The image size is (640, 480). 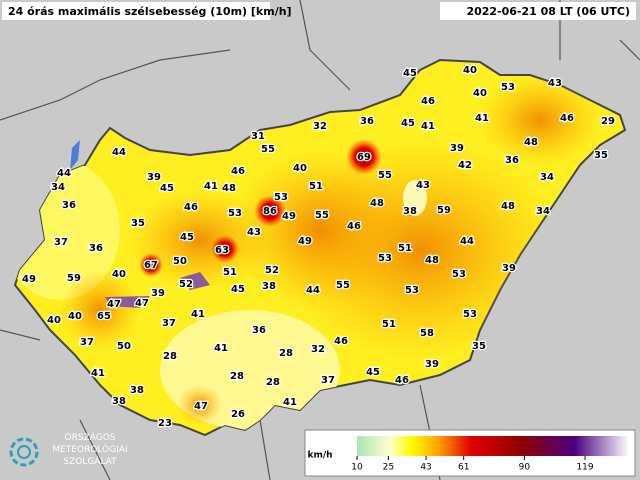 What do you see at coordinates (357, 468) in the screenshot?
I see `legend-tick-label: 10` at bounding box center [357, 468].